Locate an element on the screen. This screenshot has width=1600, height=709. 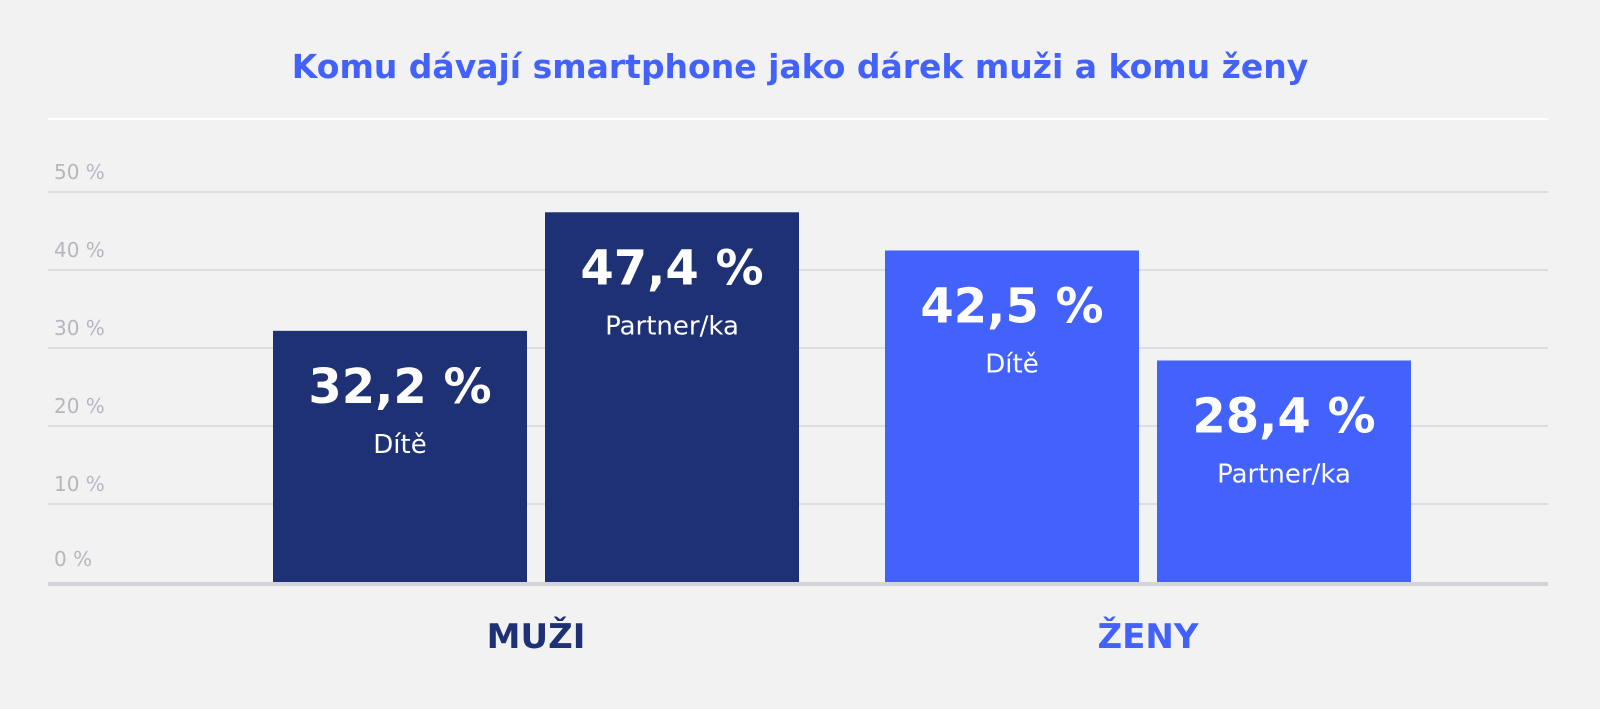
y-tick-label: 0 % is located at coordinates (73, 559).